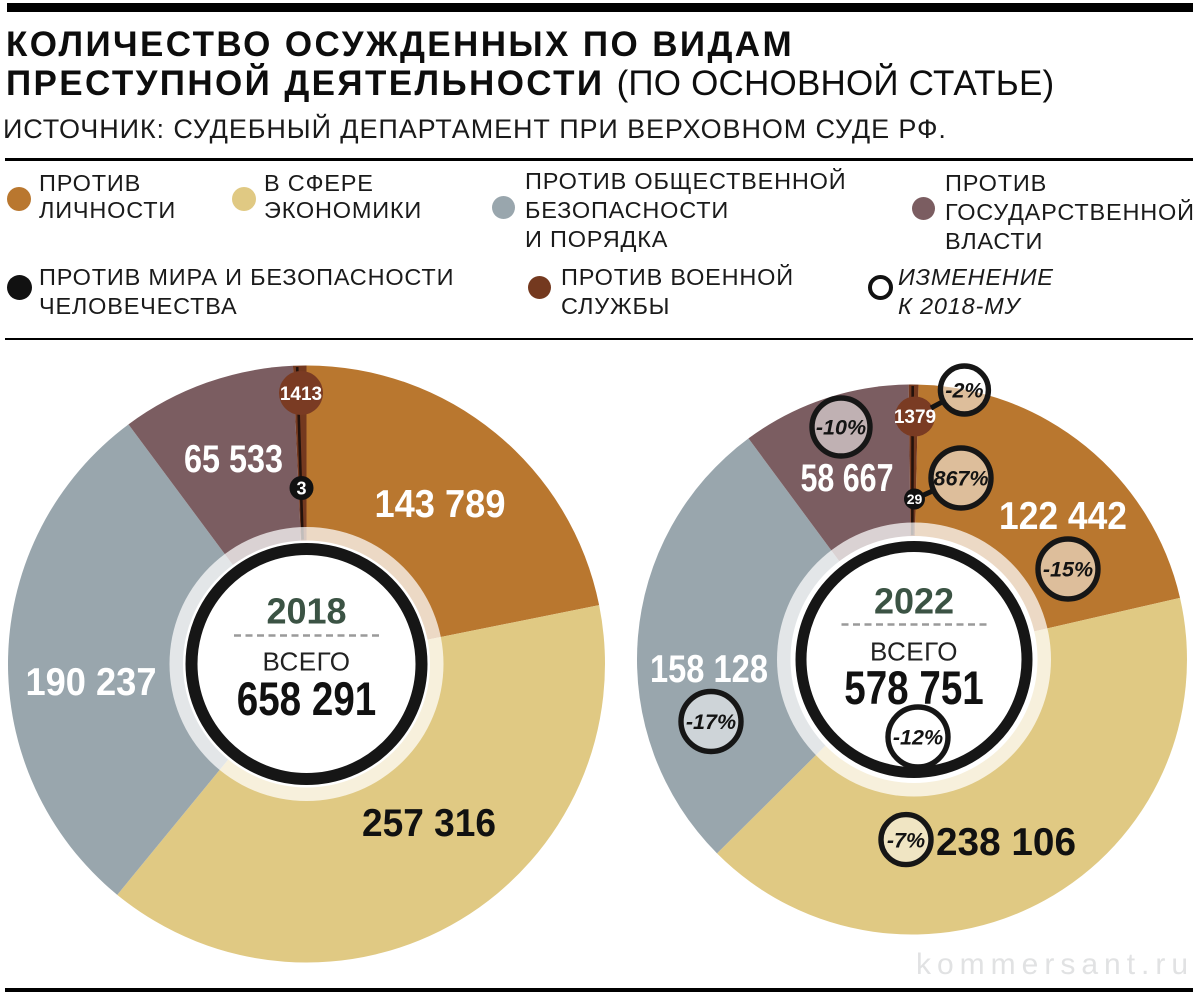  Describe the element at coordinates (301, 489) in the screenshot. I see `svg-text: 3` at that location.